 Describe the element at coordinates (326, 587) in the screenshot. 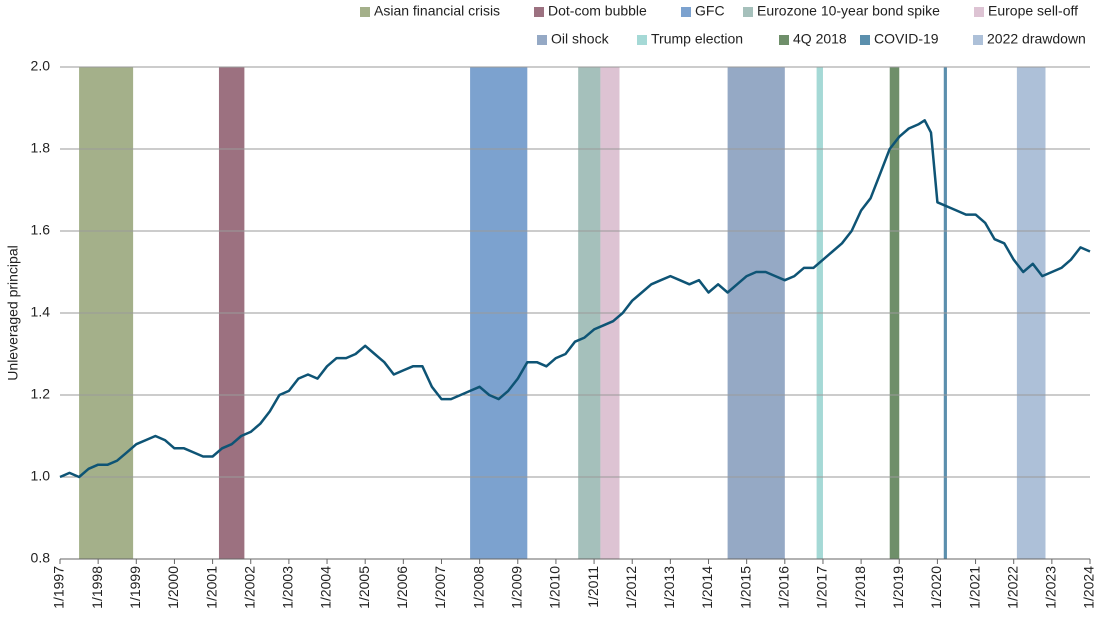

I see `x-tick-label: 1/2004` at that location.